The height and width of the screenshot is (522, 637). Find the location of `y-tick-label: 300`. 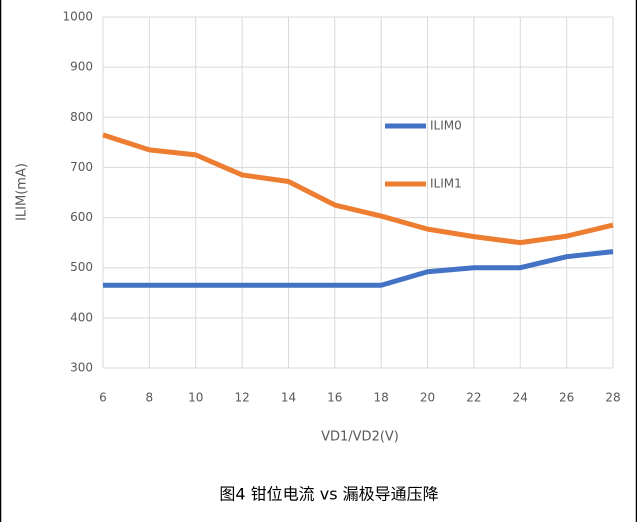

y-tick-label: 300 is located at coordinates (81, 368).